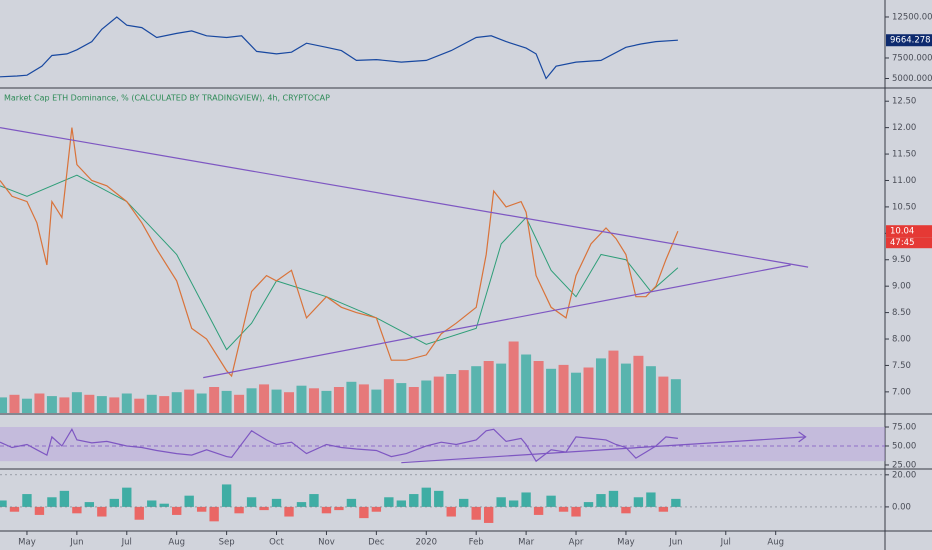  What do you see at coordinates (904, 207) in the screenshot?
I see `y-tick-label: 10.50` at bounding box center [904, 207].